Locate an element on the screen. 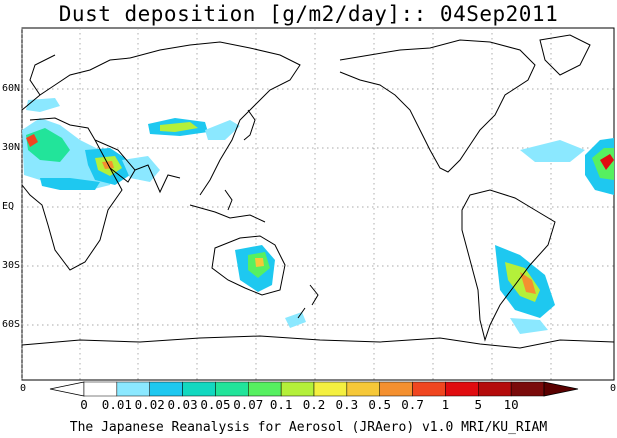 The height and width of the screenshot is (438, 617). lat-label-eq: EQ is located at coordinates (8, 206).